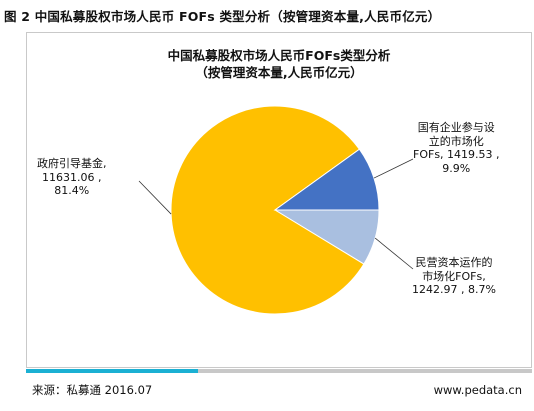 The width and height of the screenshot is (534, 411). What do you see at coordinates (456, 154) in the screenshot?
I see `slice-label-line: FOFs, 1419.53 ,` at bounding box center [456, 154].